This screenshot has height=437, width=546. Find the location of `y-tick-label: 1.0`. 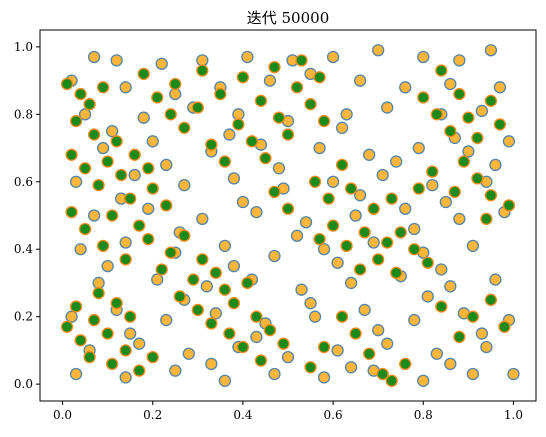

y-tick-label: 1.0 is located at coordinates (23, 47).